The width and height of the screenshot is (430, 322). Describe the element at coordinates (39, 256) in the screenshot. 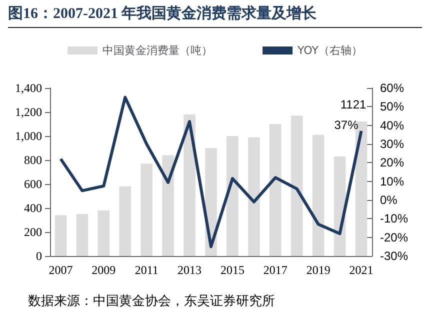

I see `y-tick-label: 0` at that location.